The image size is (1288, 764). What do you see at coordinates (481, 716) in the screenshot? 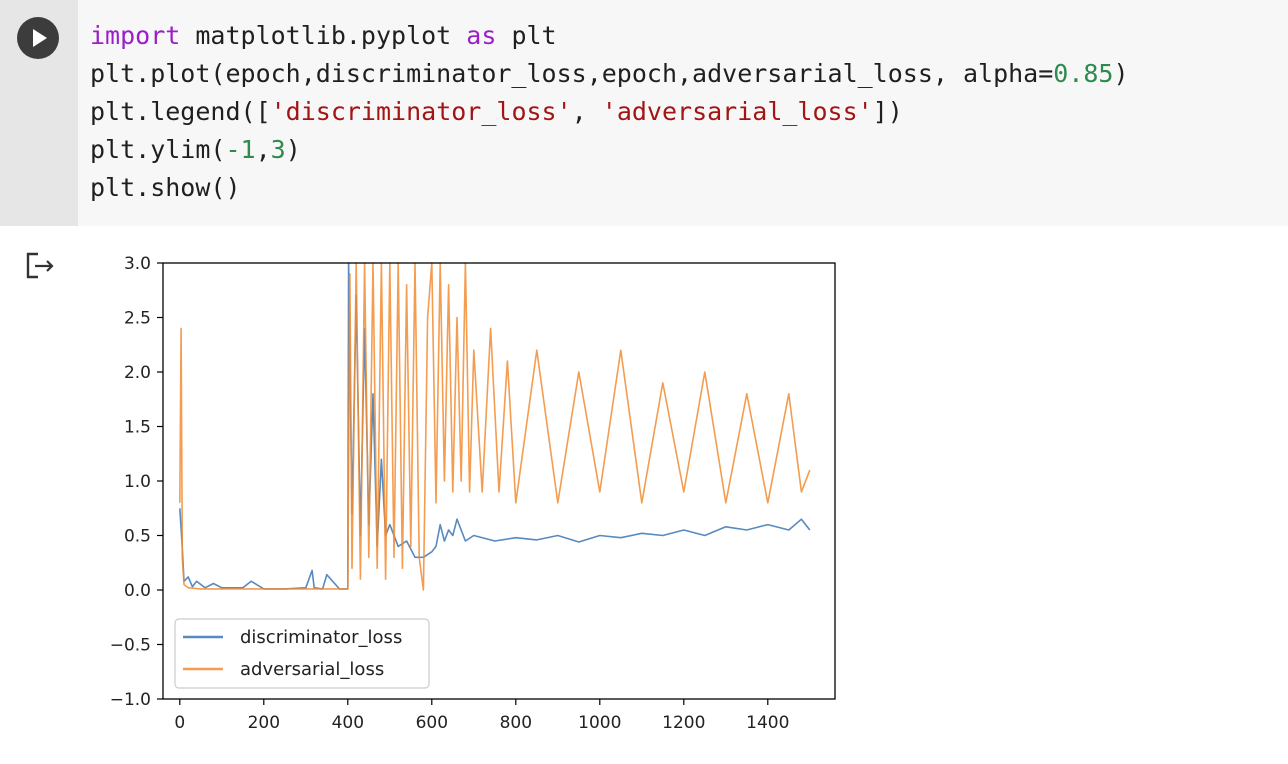
I see `x-axis: 0 200 400 600 800 1000 1200 1400` at bounding box center [481, 716].